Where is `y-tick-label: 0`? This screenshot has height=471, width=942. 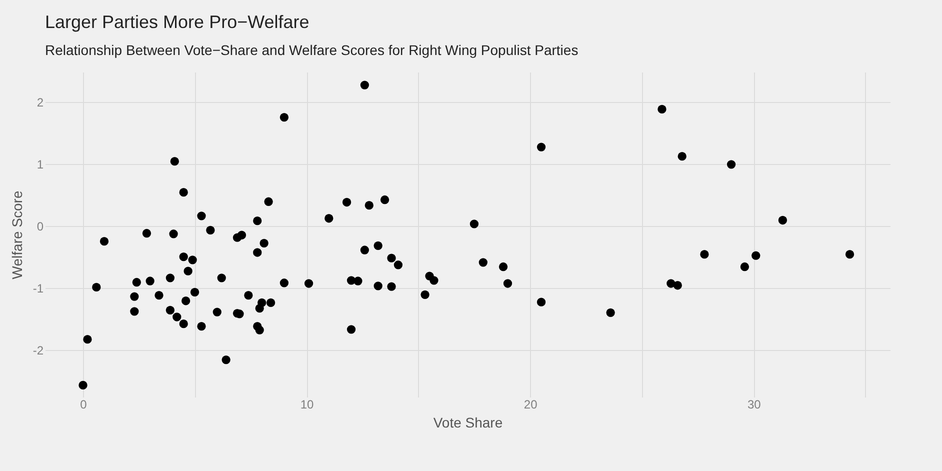 y-tick-label: 0 is located at coordinates (40, 226).